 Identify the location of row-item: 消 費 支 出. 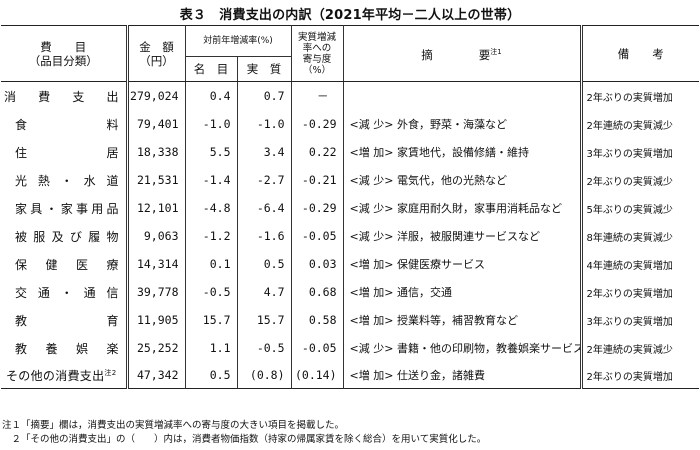
(61, 96).